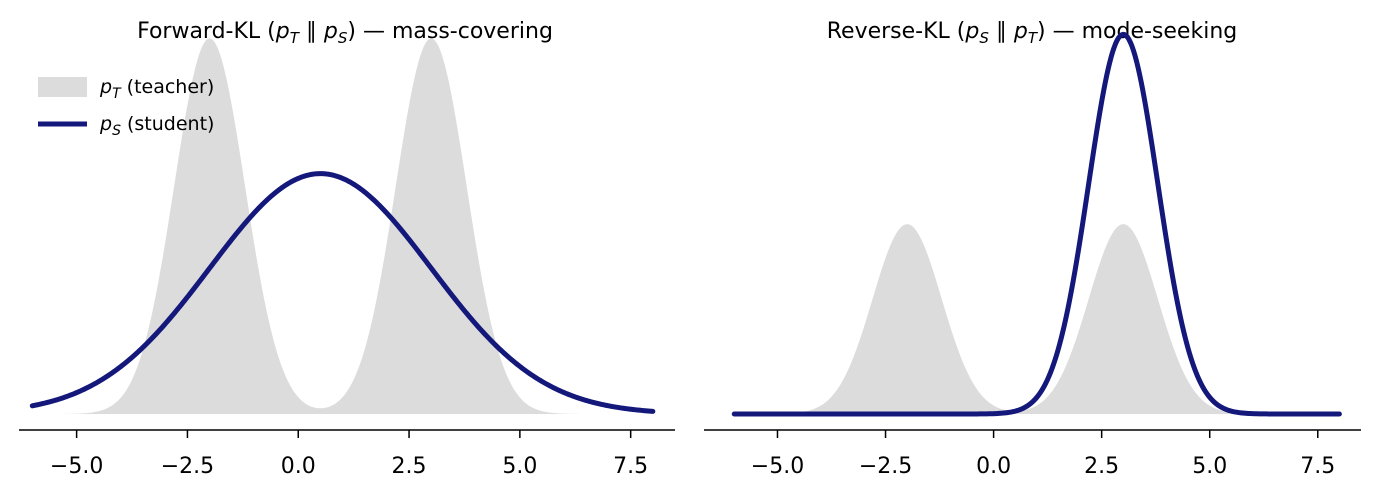 The image size is (1380, 500). Describe the element at coordinates (345, 33) in the screenshot. I see `panel-title-forward-kl: Forward-KL (pT ∥ pS) — mass-covering` at that location.